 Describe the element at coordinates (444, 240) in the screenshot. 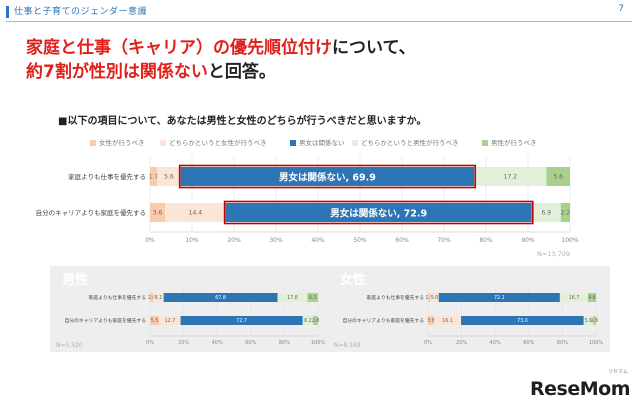

I see `x-tick-label: 70%` at that location.